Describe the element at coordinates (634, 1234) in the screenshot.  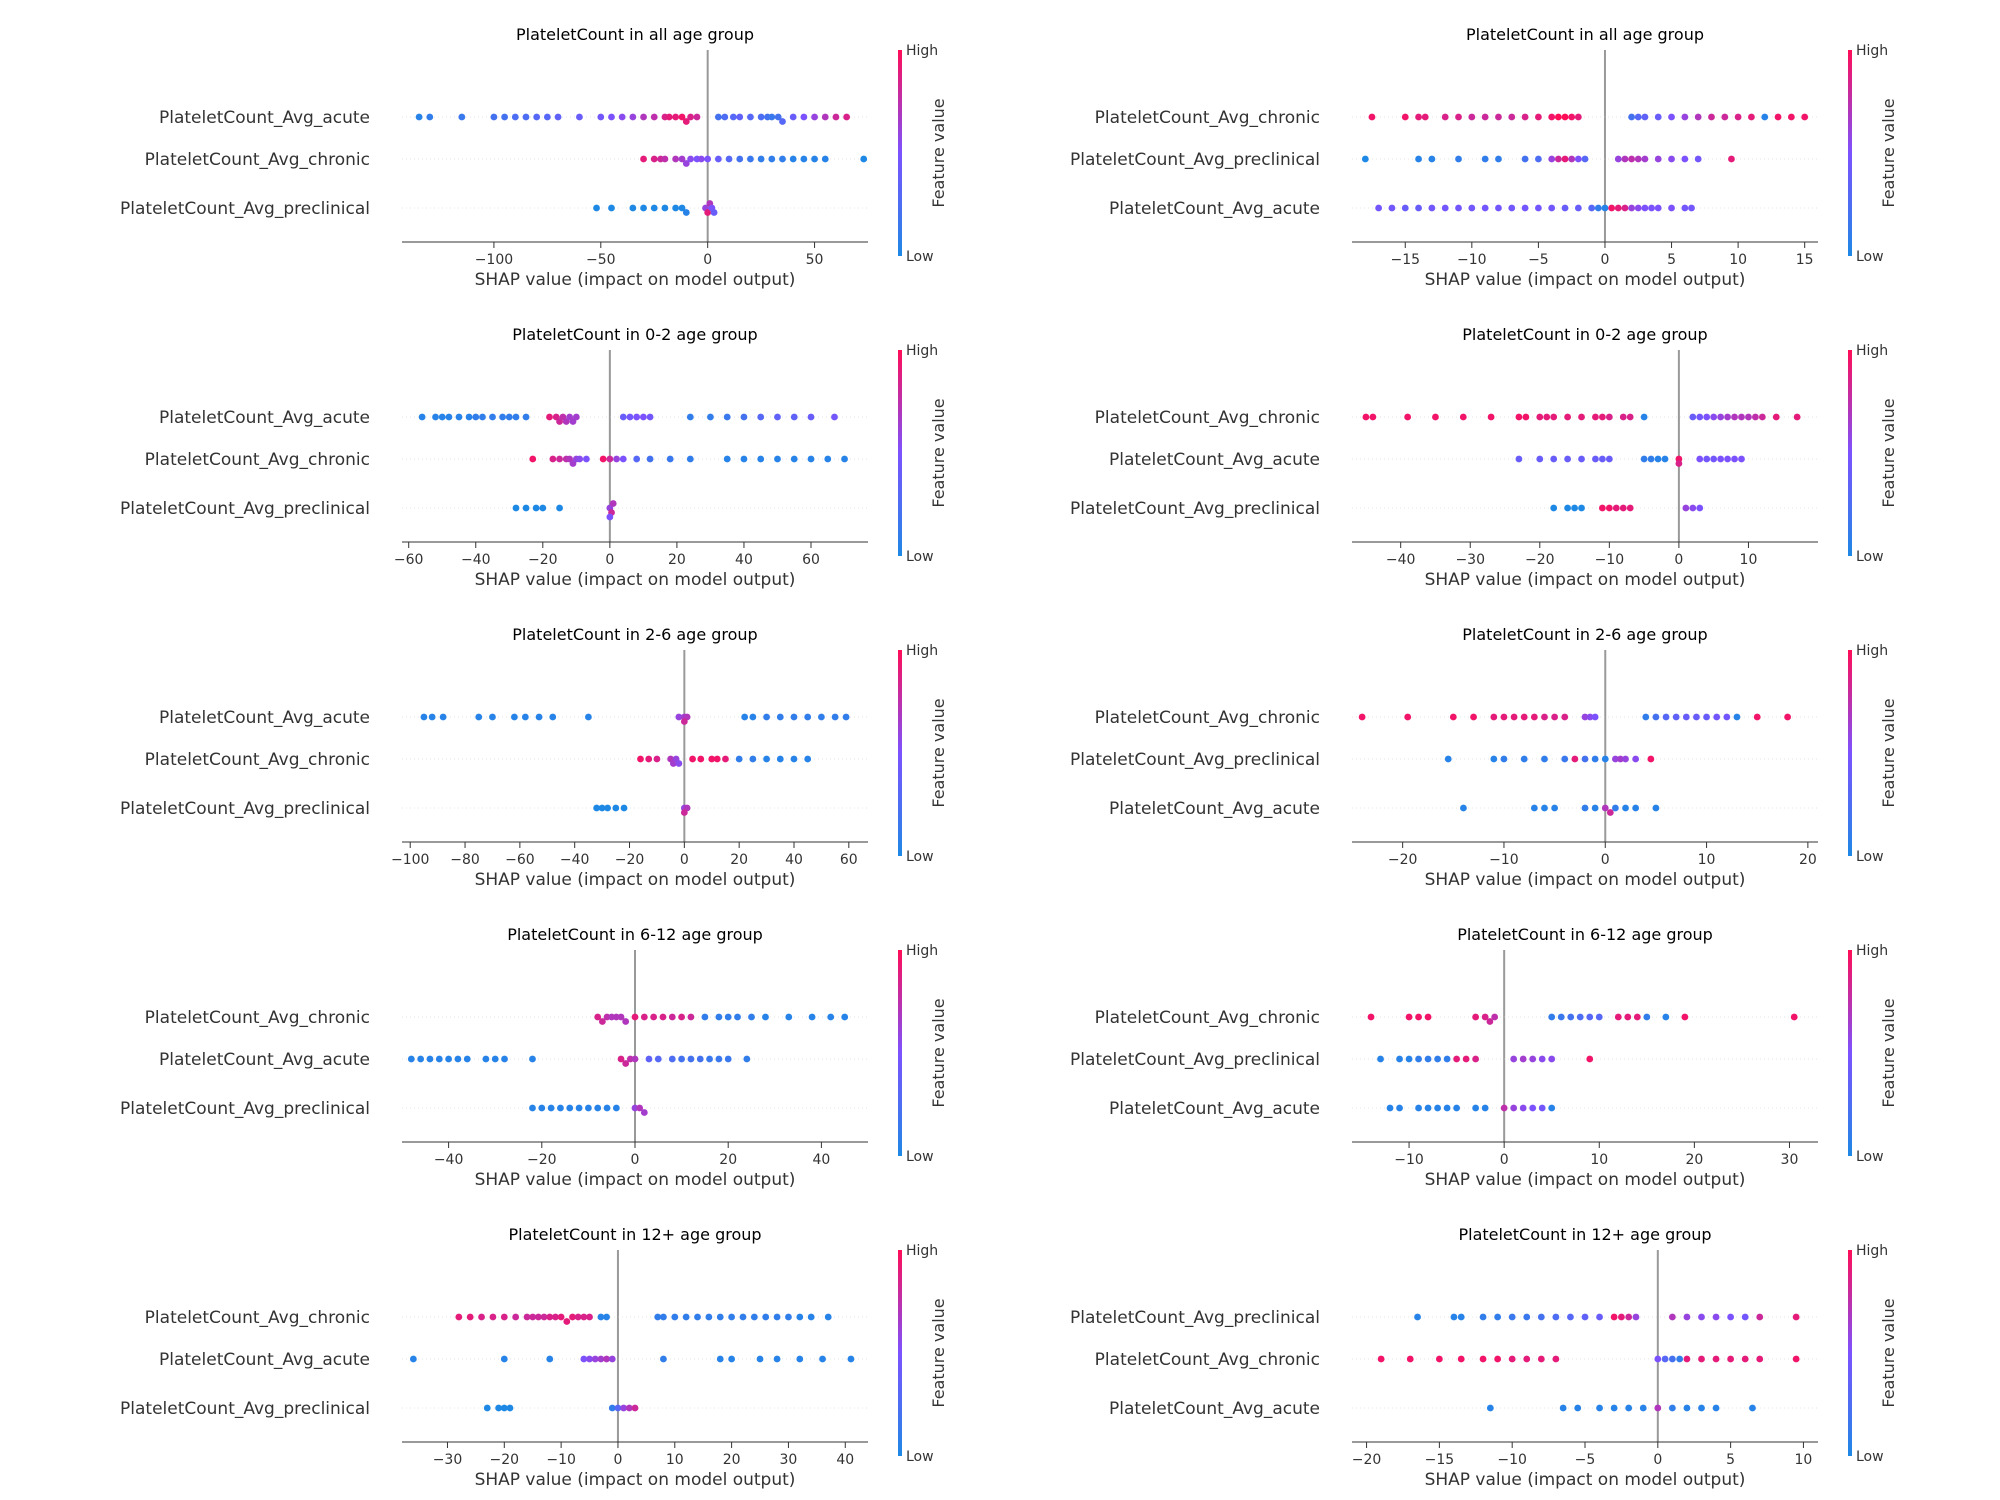
I see `panel-title: PlateletCount in 12+ age group` at that location.